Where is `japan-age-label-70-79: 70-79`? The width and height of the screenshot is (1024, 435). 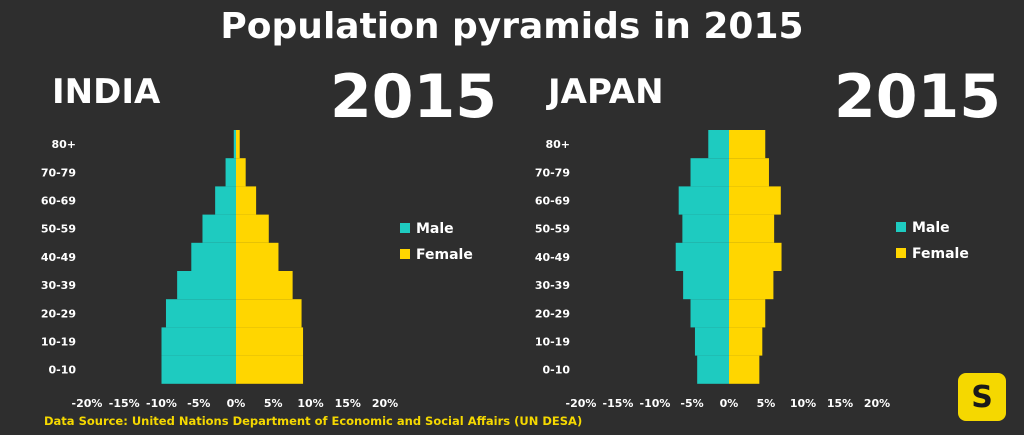 japan-age-label-70-79: 70-79 is located at coordinates (552, 172).